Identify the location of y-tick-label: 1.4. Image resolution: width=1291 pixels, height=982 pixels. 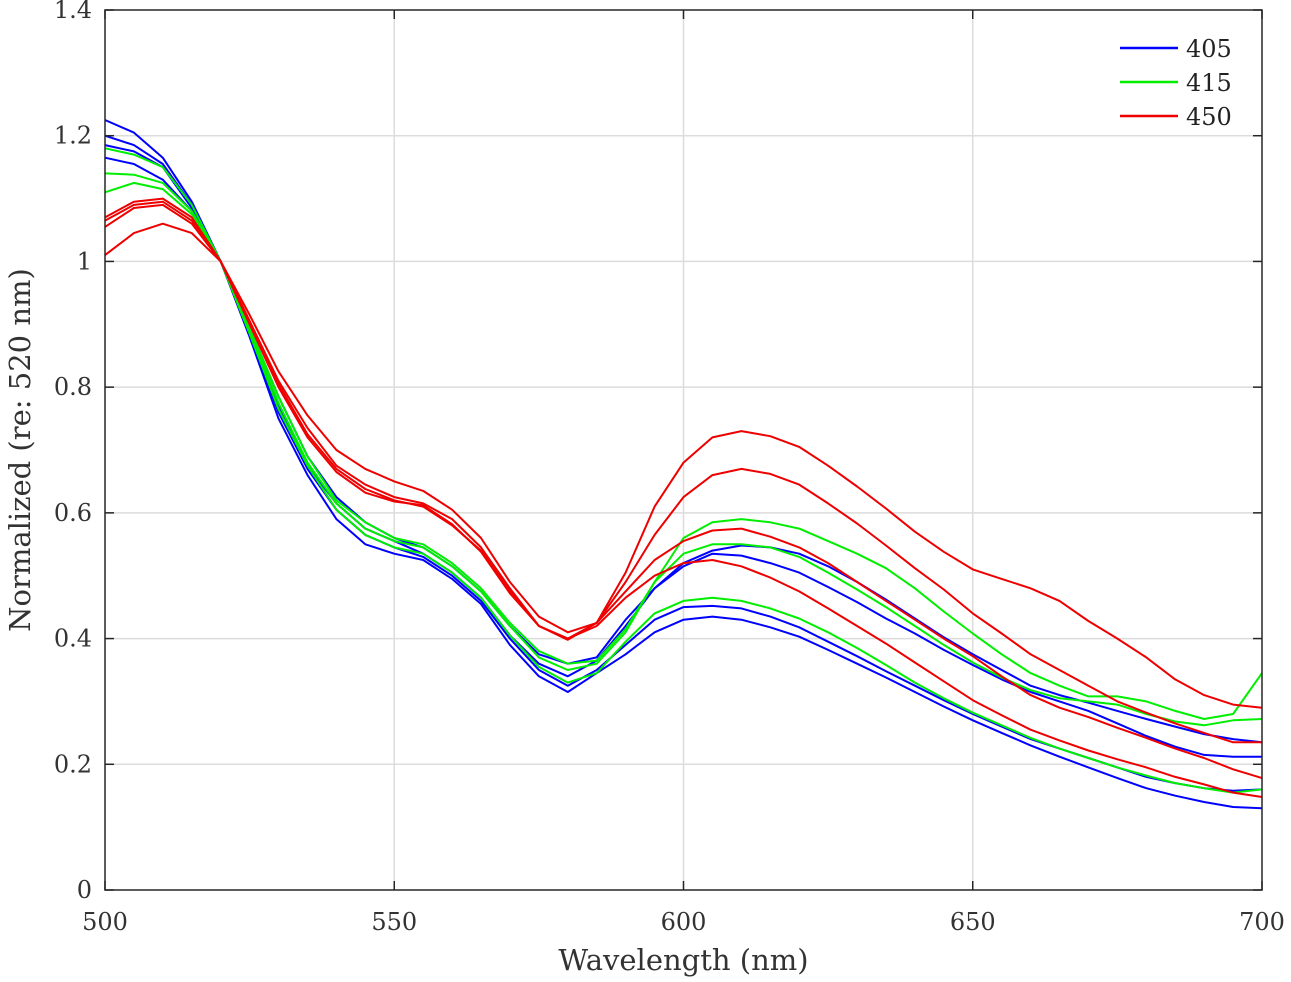
(73, 12).